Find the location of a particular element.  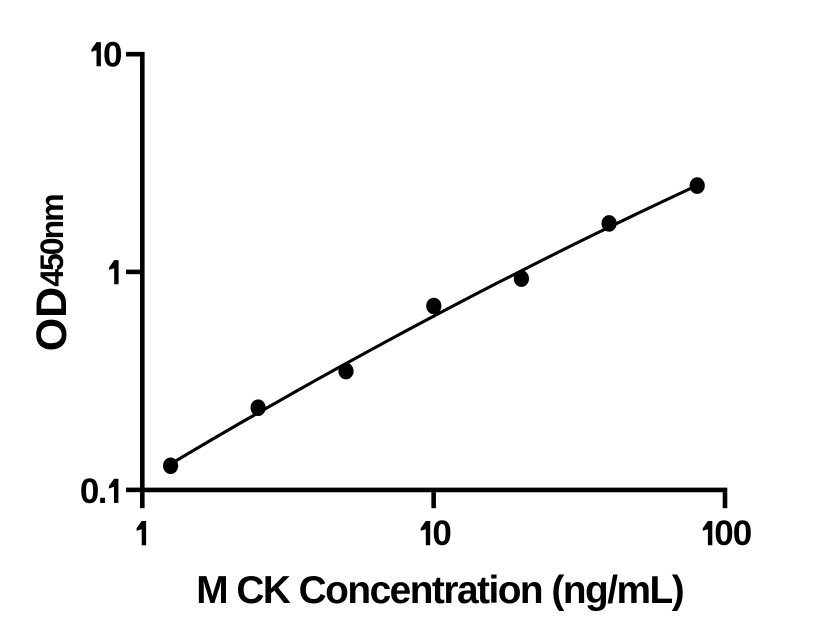

svg-text: OD450nm is located at coordinates (52, 273).